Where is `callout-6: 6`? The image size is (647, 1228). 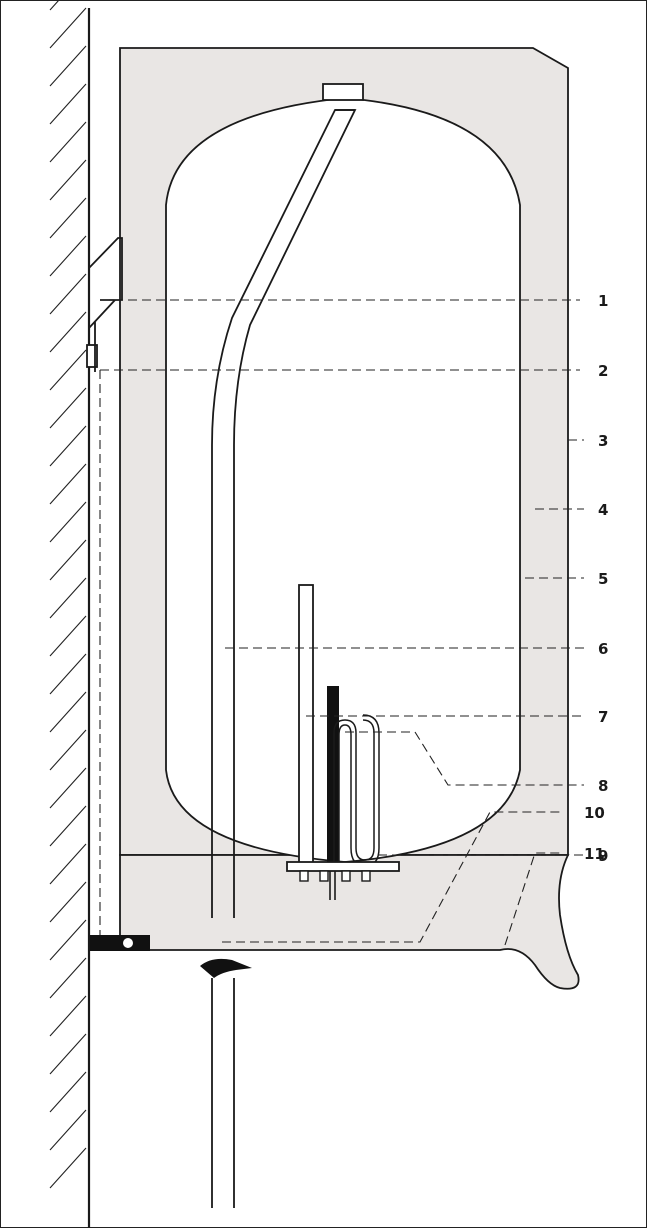
callout-6: 6 is located at coordinates (603, 649).